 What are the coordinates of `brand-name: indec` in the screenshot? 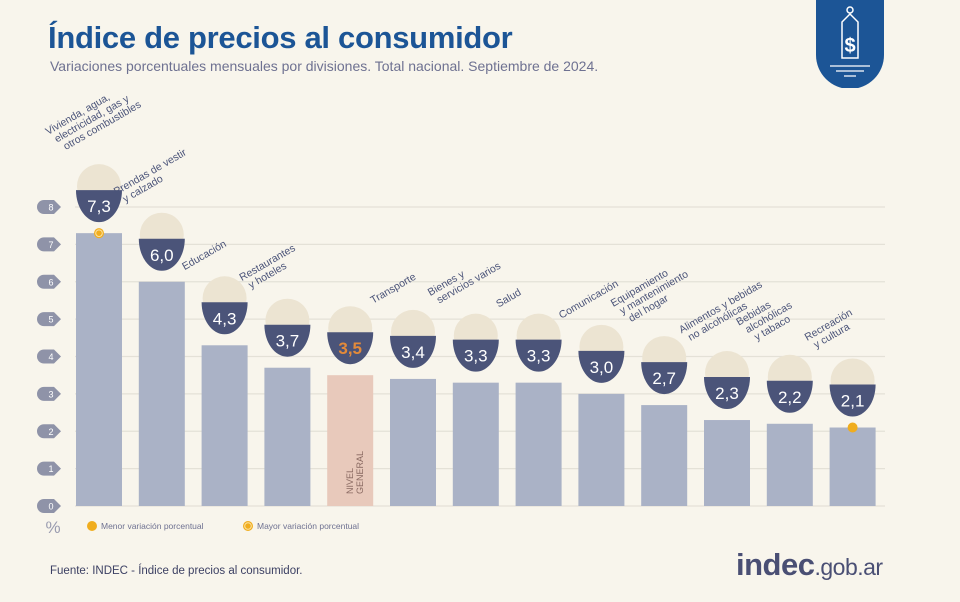 It's located at (775, 564).